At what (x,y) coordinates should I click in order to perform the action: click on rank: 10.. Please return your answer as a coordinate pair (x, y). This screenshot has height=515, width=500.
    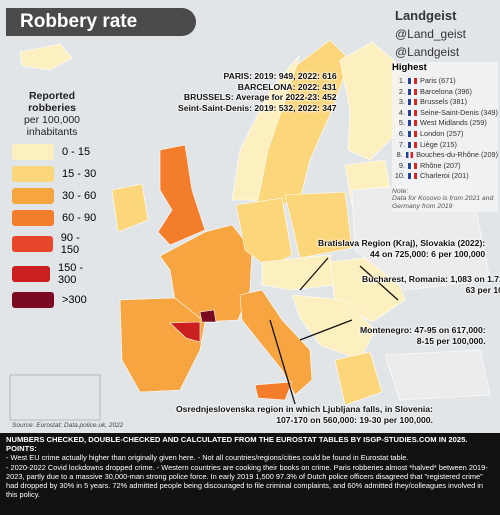
    Looking at the image, I should click on (399, 176).